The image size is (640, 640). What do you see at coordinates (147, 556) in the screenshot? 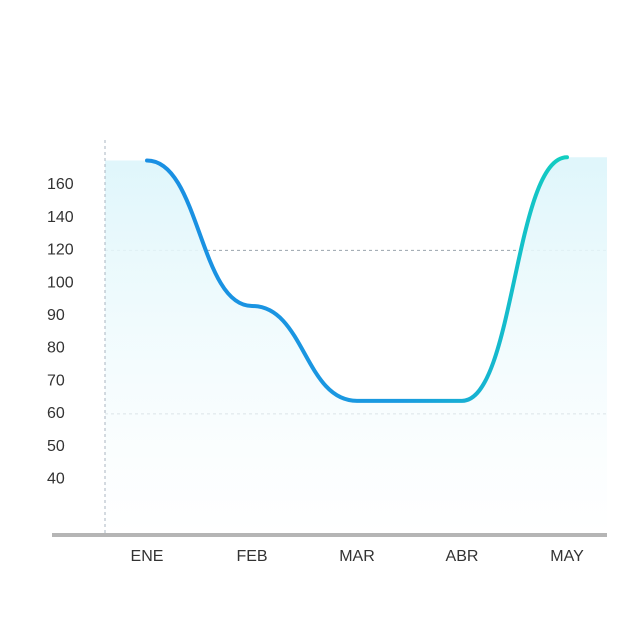
I see `x-tick-label: ENE` at bounding box center [147, 556].